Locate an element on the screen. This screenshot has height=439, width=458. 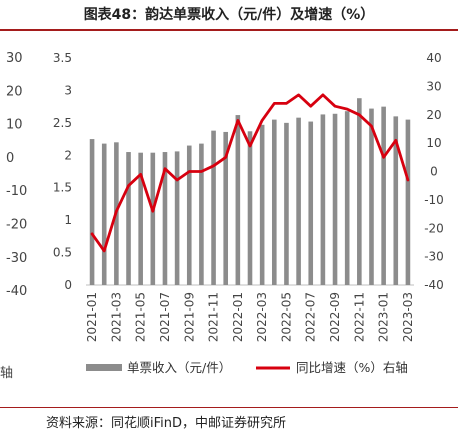
x-tick-label: 2021-03 is located at coordinates (116, 317).